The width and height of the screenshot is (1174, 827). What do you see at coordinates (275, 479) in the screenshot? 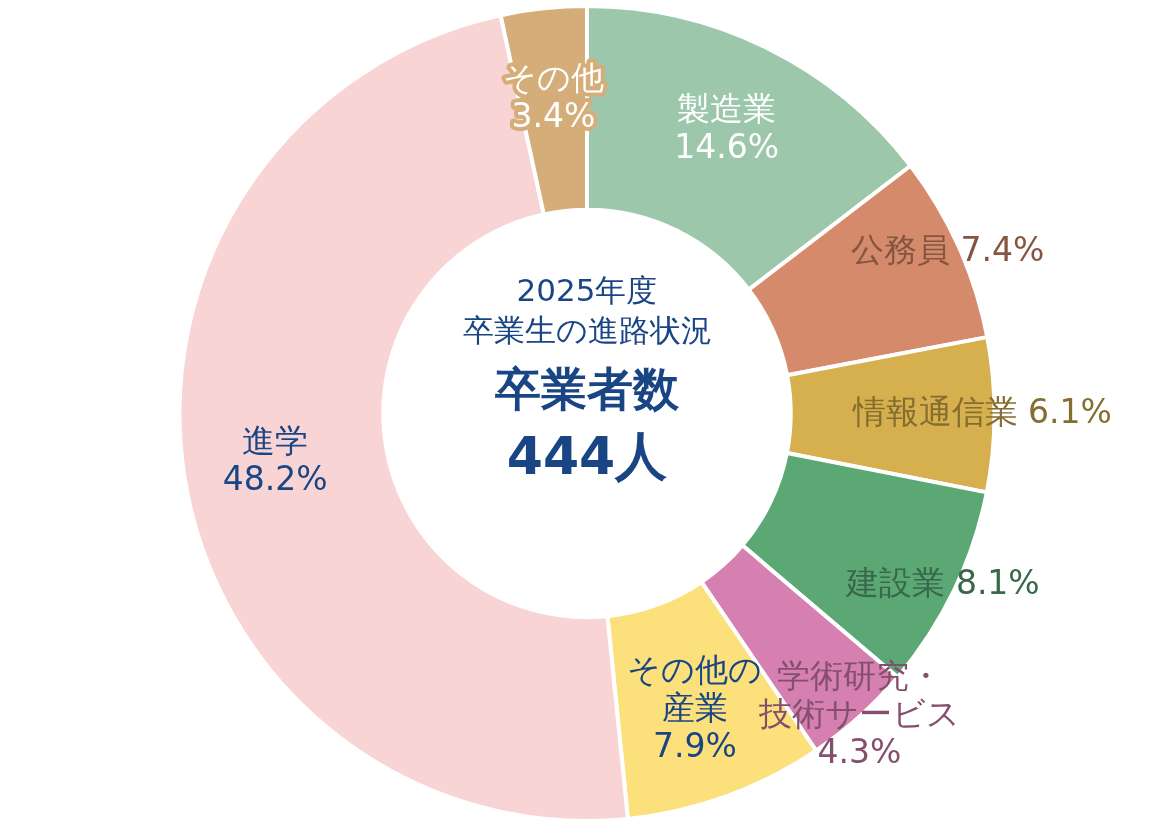
I see `data-label: 48.2%` at bounding box center [275, 479].